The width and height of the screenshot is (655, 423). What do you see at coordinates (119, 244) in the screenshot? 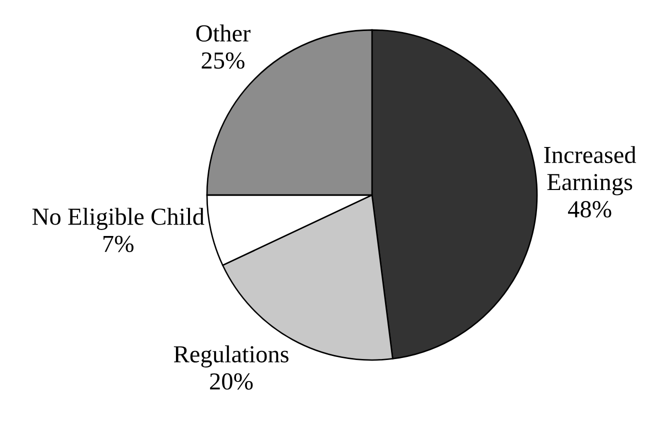
I see `data-label: 7%` at bounding box center [119, 244].